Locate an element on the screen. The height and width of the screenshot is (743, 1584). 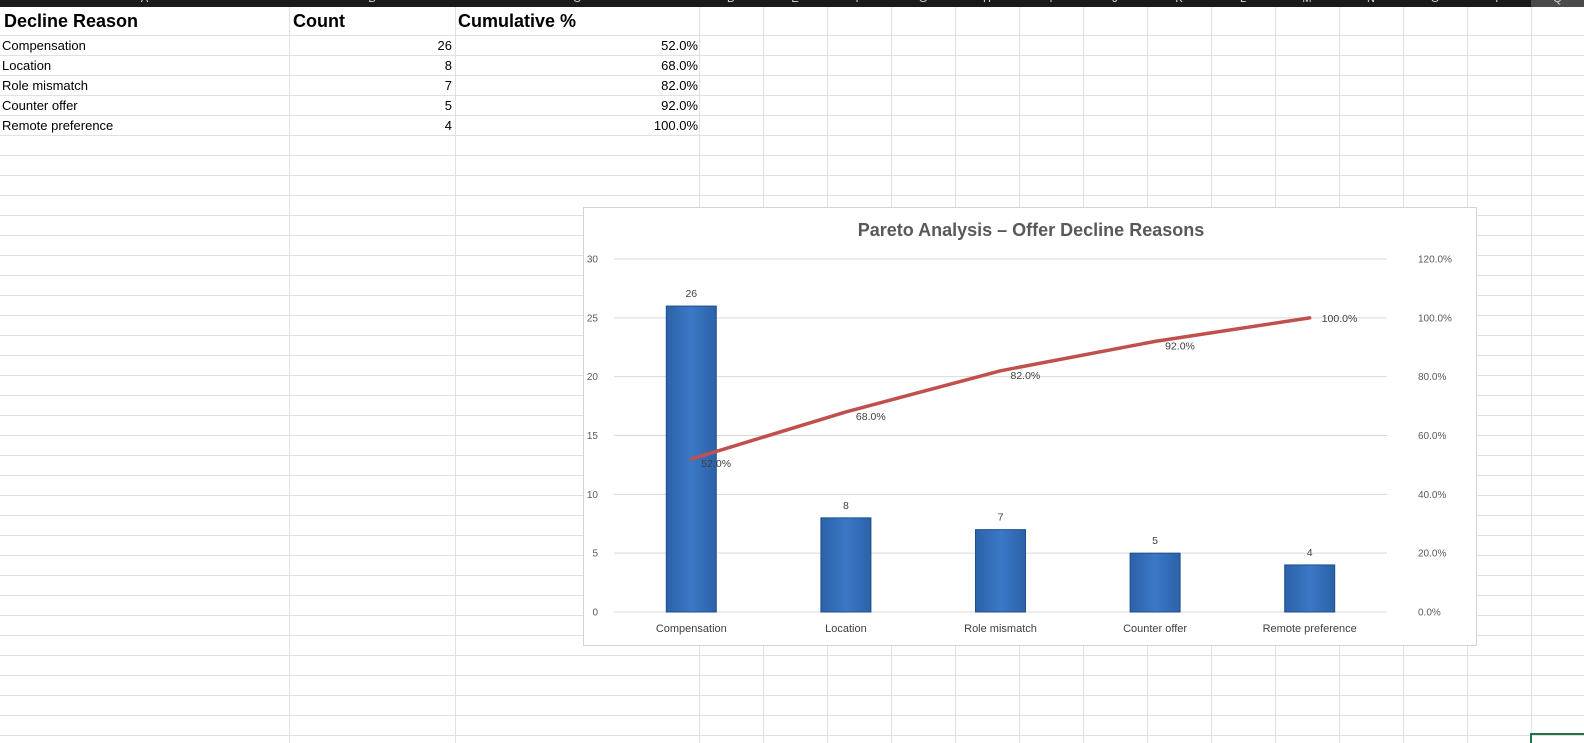
cell-count: 5 is located at coordinates (448, 105).